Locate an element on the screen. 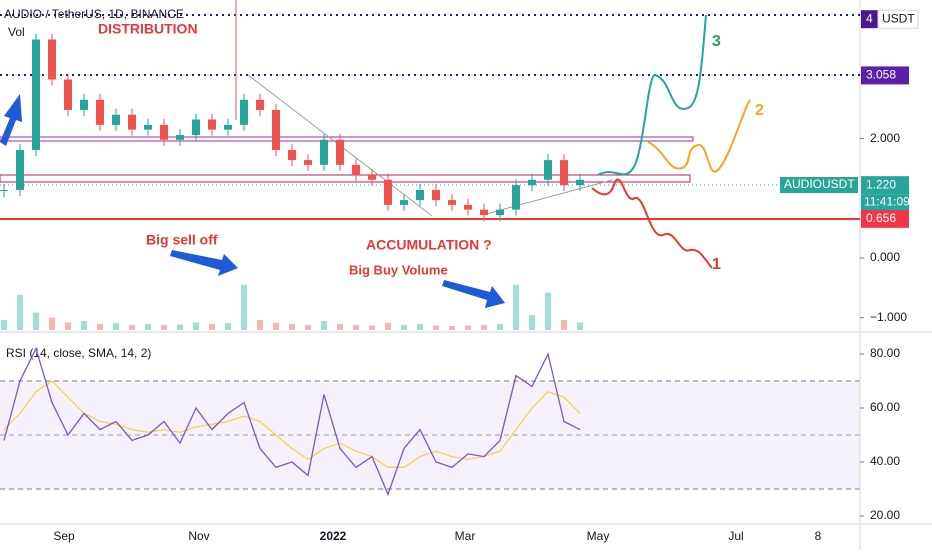  time-label: 8 is located at coordinates (818, 536).